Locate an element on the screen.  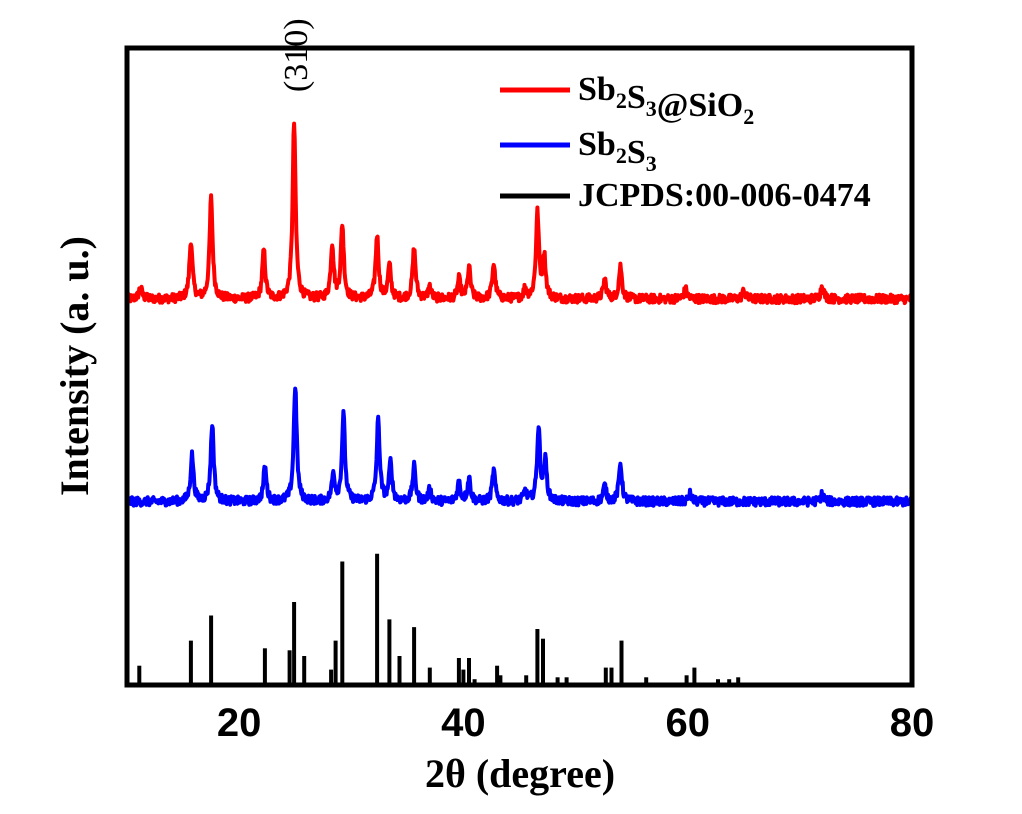
x-tick-label: 40 is located at coordinates (463, 723).